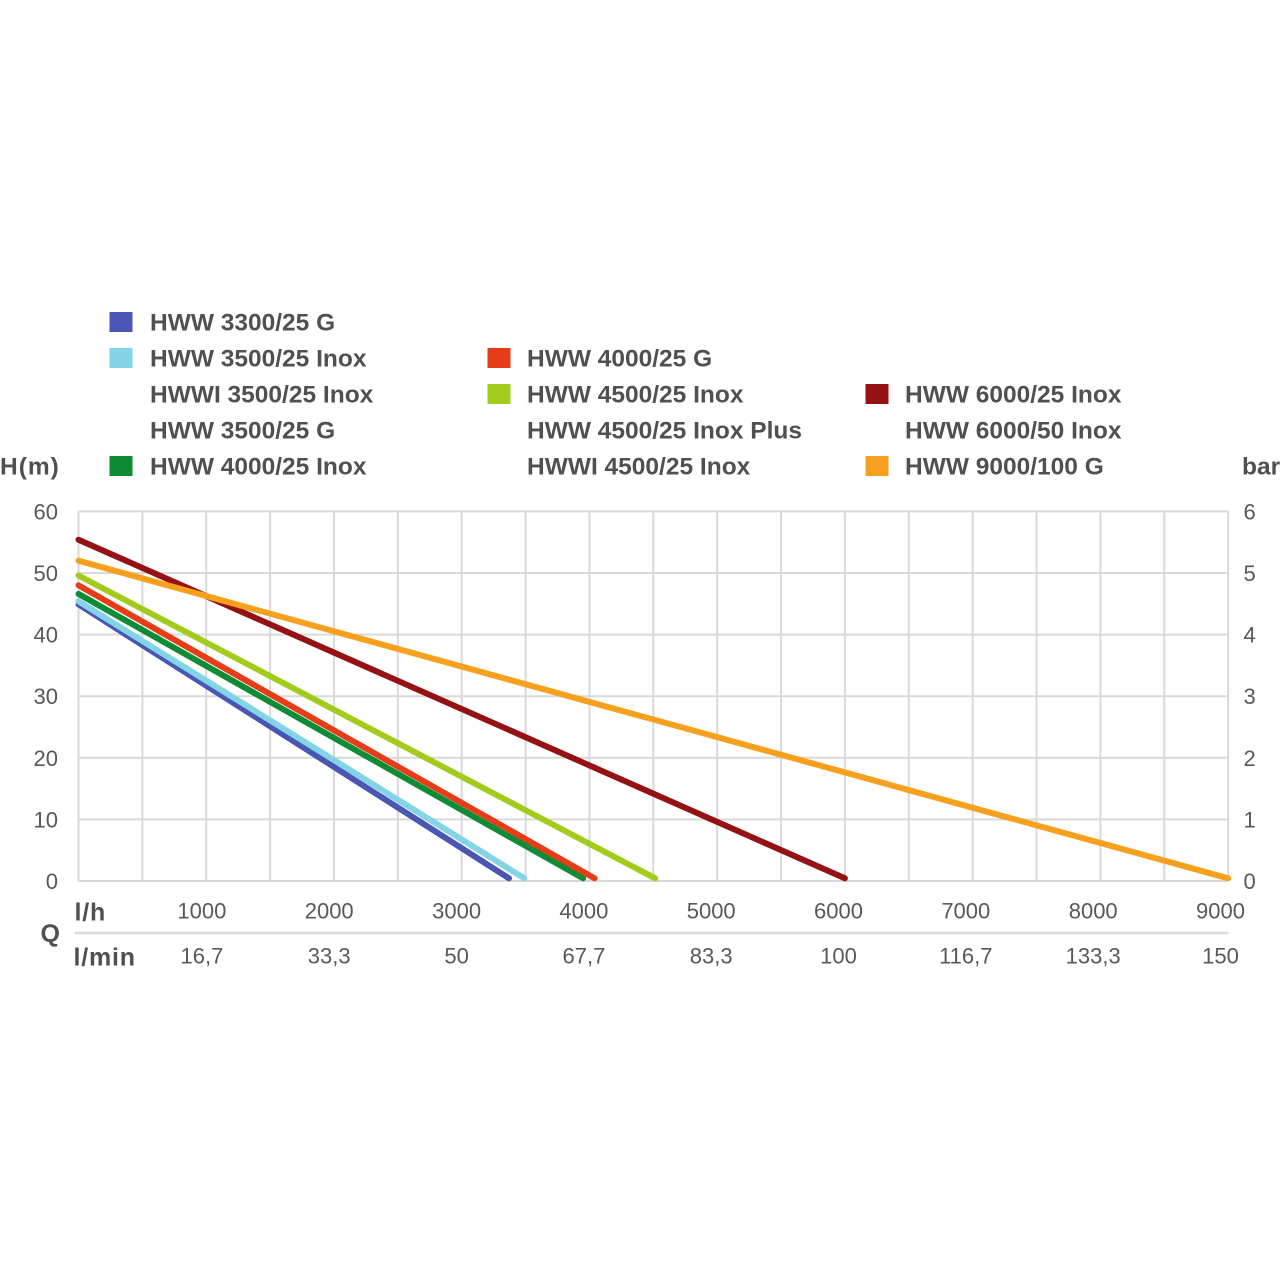 The image size is (1280, 1280). Describe the element at coordinates (711, 911) in the screenshot. I see `svg-text: 5000` at that location.